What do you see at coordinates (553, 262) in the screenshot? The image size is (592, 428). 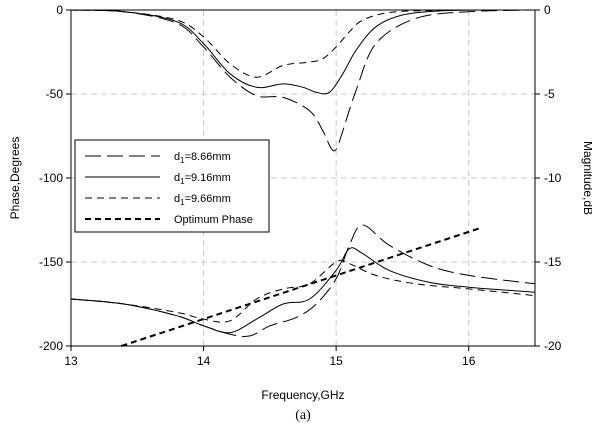 I see `y-tick-label-right: -15` at bounding box center [553, 262].